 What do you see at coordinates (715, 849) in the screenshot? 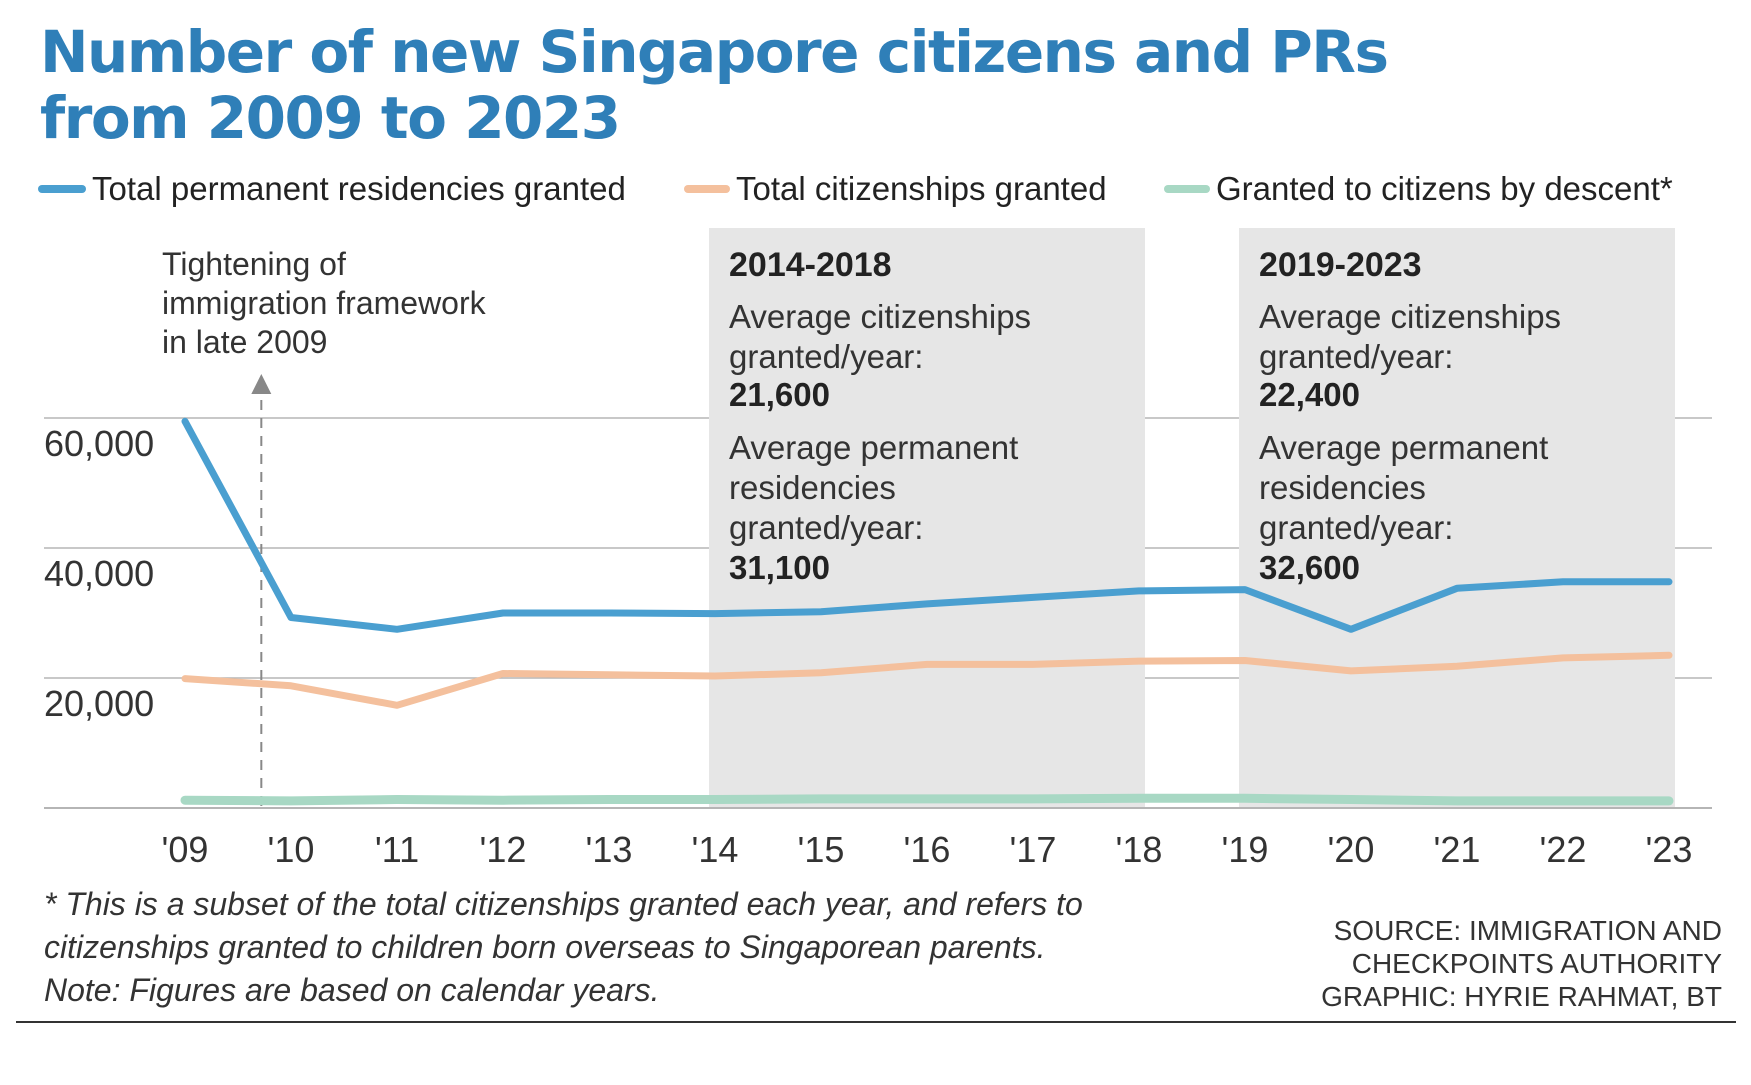
I see `x-tick-label: '14` at bounding box center [715, 849].